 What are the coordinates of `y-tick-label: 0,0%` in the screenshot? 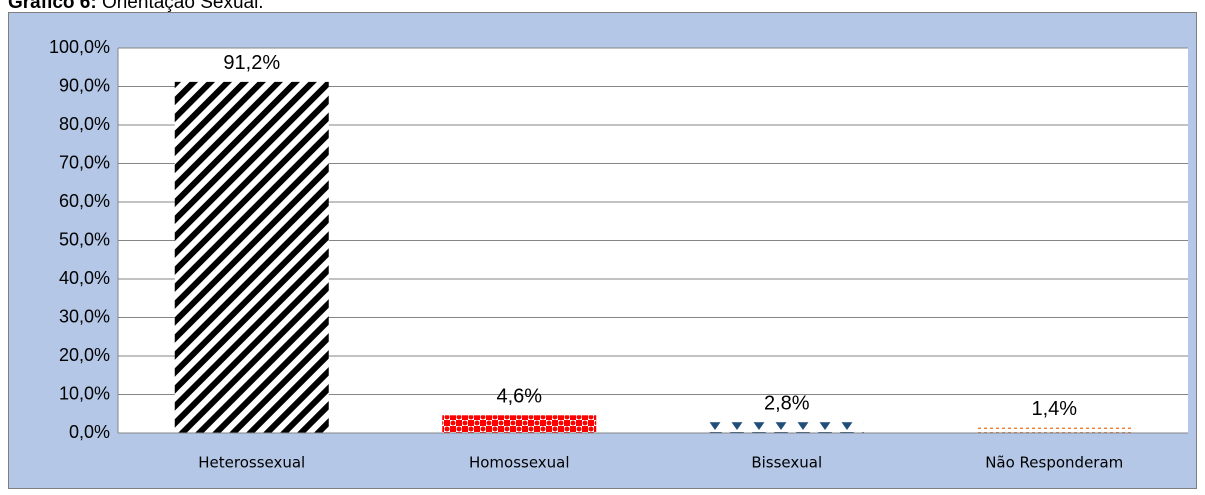 It's located at (89, 432).